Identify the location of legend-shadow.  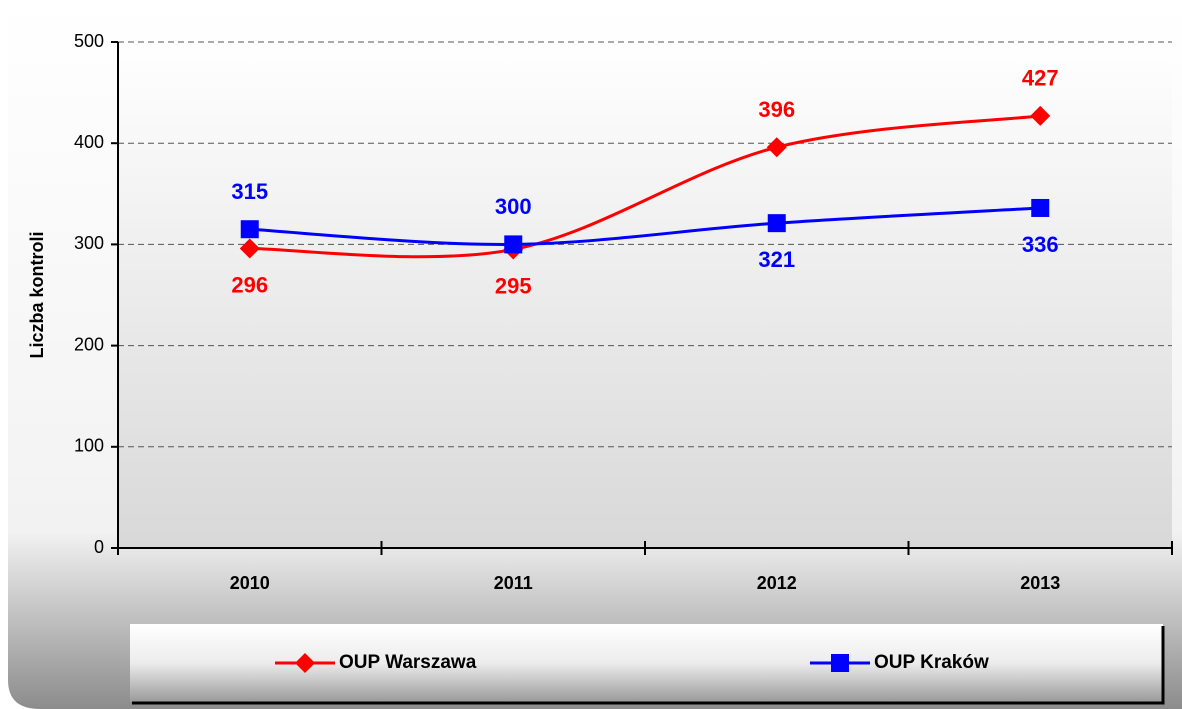
(648, 665).